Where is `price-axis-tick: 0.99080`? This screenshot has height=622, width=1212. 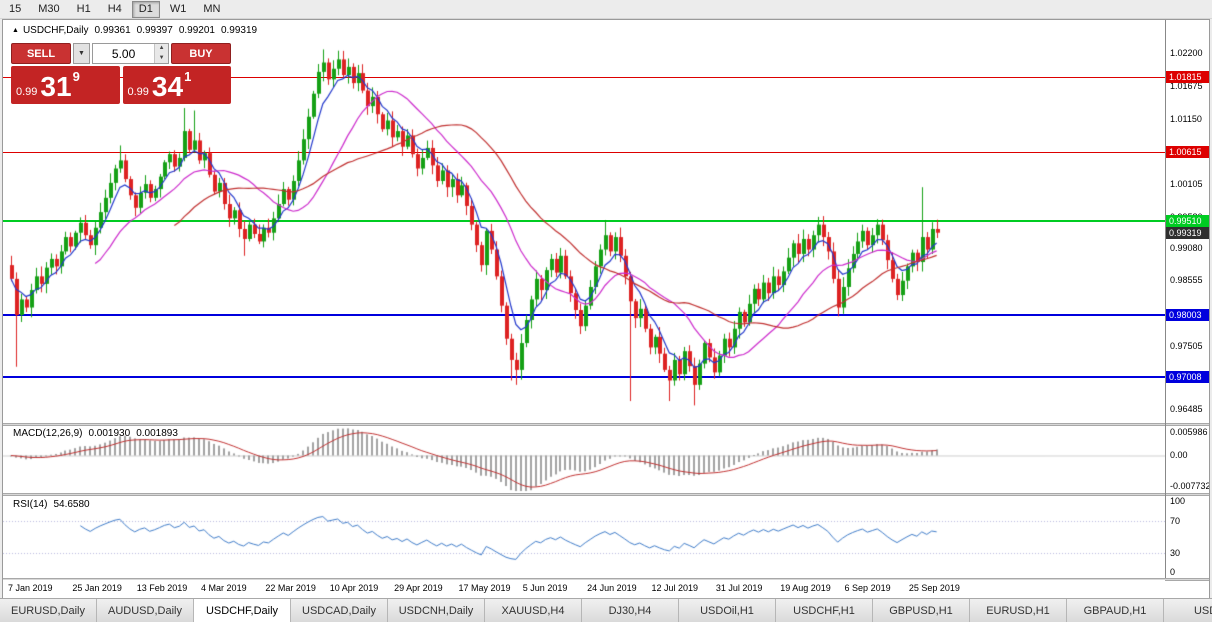
price-axis-tick: 0.99080 is located at coordinates (1186, 247).